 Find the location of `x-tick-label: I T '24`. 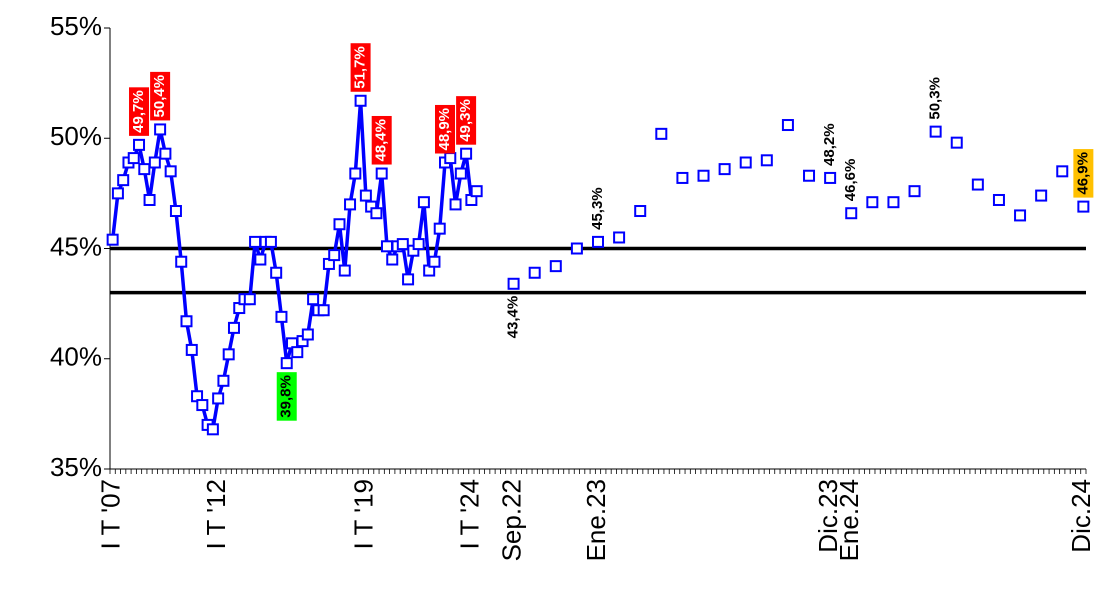

x-tick-label: I T '24 is located at coordinates (469, 514).